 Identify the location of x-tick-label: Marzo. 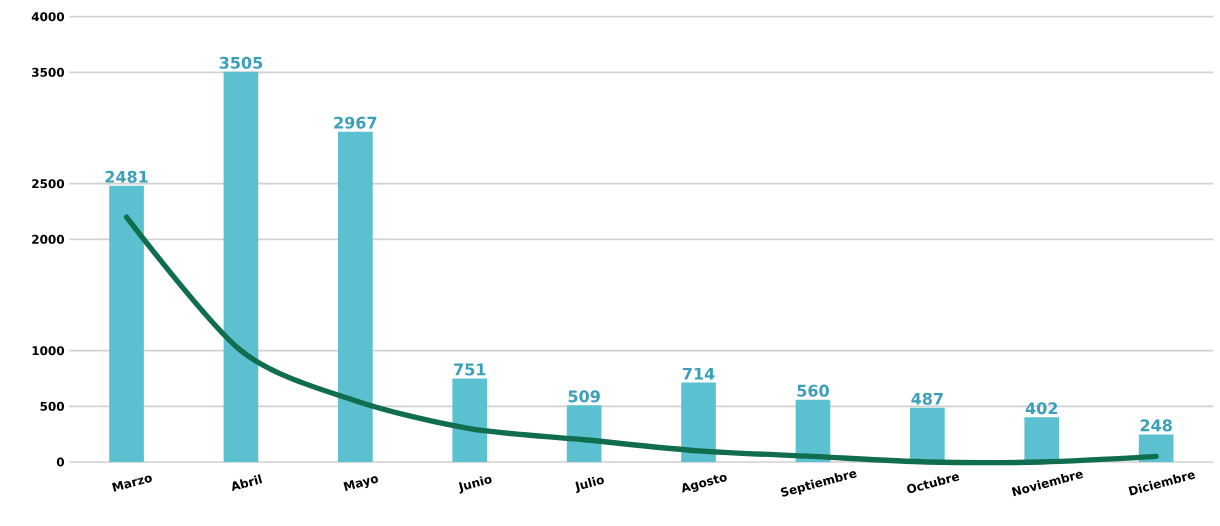
(132, 483).